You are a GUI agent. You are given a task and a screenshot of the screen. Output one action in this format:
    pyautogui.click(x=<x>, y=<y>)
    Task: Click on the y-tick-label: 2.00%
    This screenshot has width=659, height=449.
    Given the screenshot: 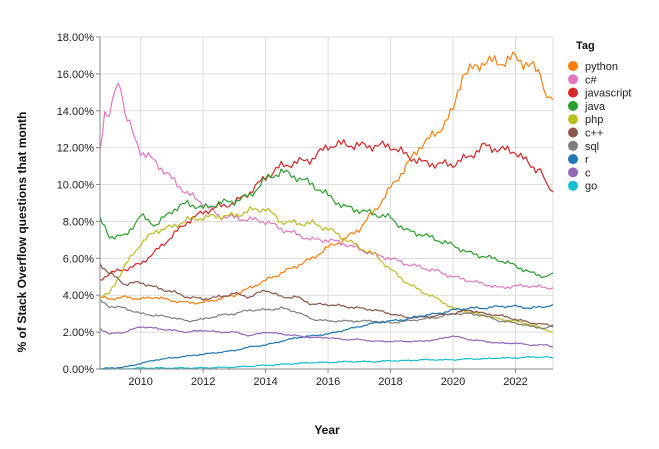 What is the action you would take?
    pyautogui.click(x=78, y=333)
    